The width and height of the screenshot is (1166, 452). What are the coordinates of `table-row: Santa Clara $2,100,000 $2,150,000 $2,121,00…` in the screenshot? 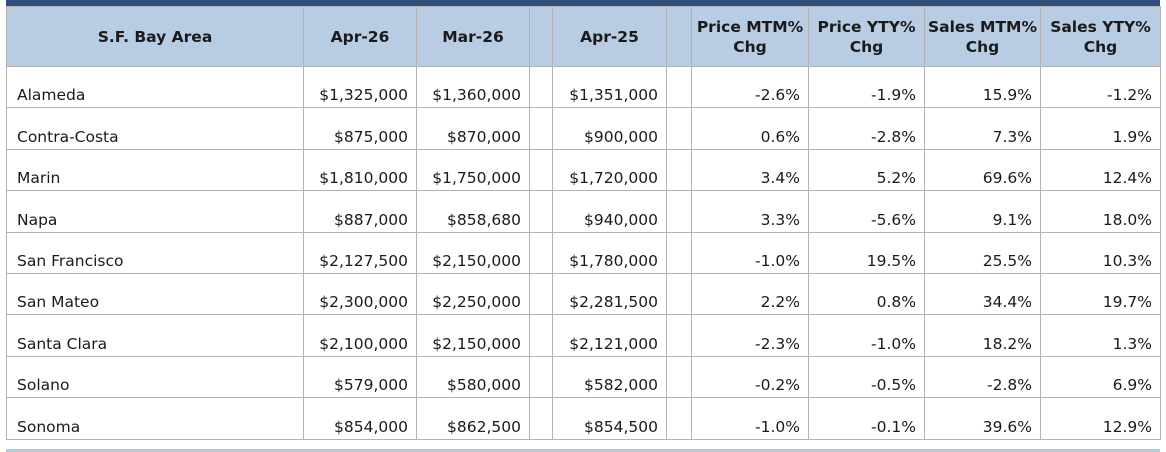 It's located at (583, 335).